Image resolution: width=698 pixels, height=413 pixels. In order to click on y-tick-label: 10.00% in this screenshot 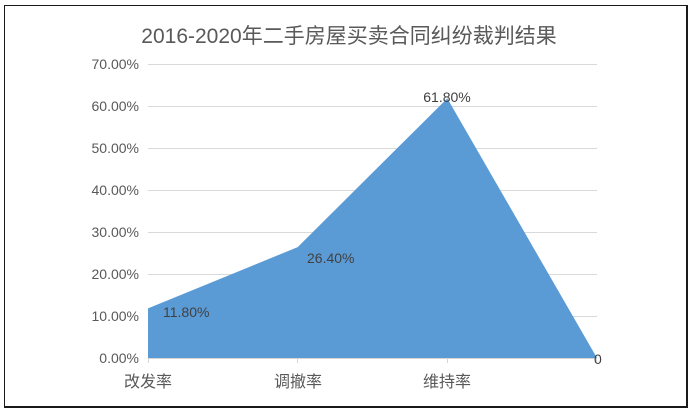, I will do `click(115, 316)`.